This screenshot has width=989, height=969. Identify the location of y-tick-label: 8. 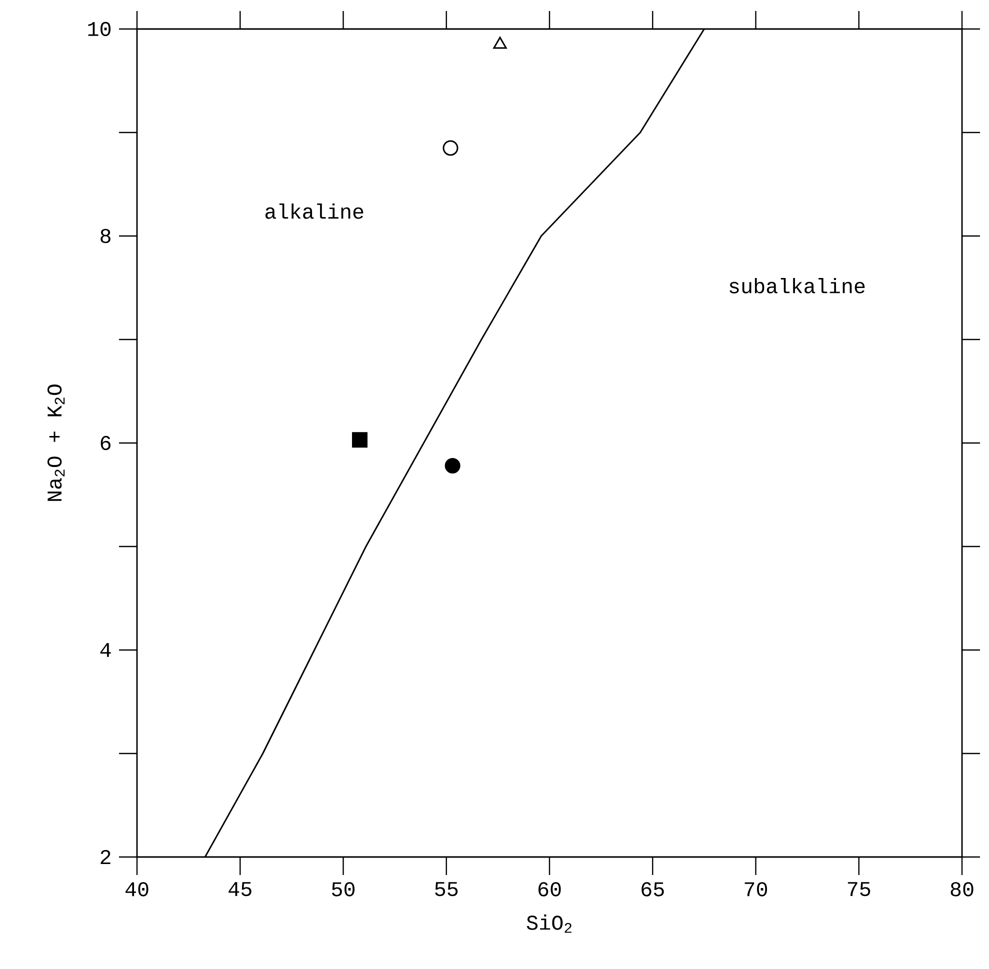
(105, 236).